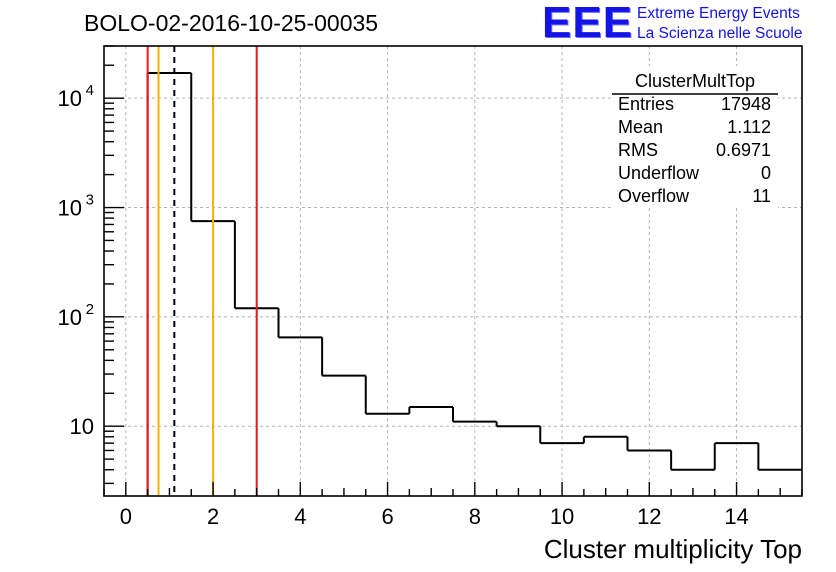  I want to click on stats-row-value: 0.6971, so click(743, 150).